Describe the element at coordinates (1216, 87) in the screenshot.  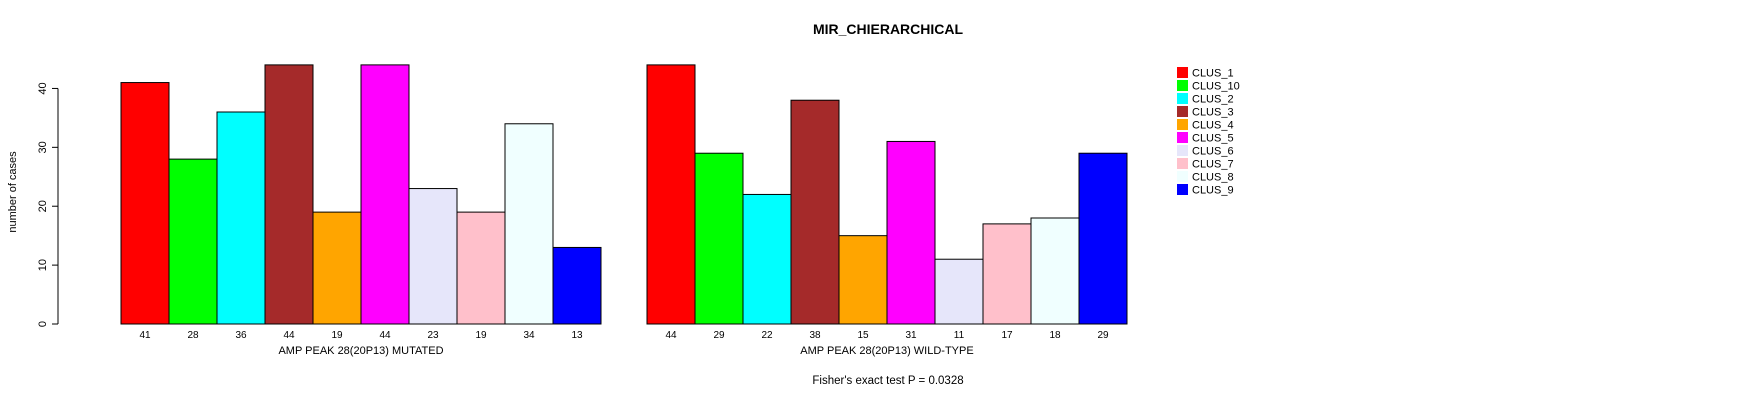
I see `legend-label: CLUS_10` at that location.